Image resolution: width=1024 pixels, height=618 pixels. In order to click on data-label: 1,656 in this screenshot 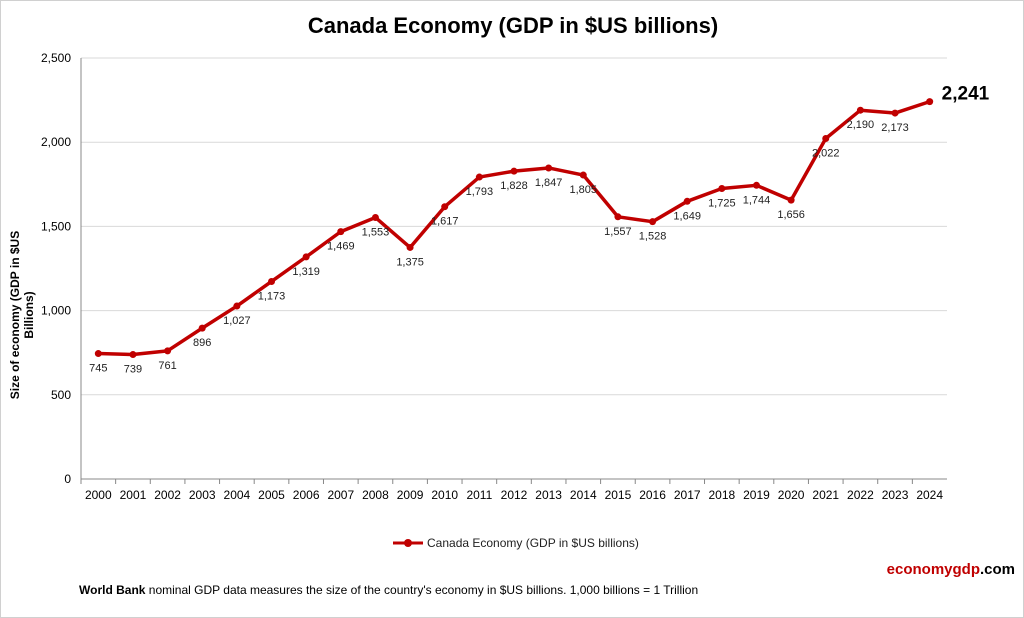, I will do `click(791, 215)`.